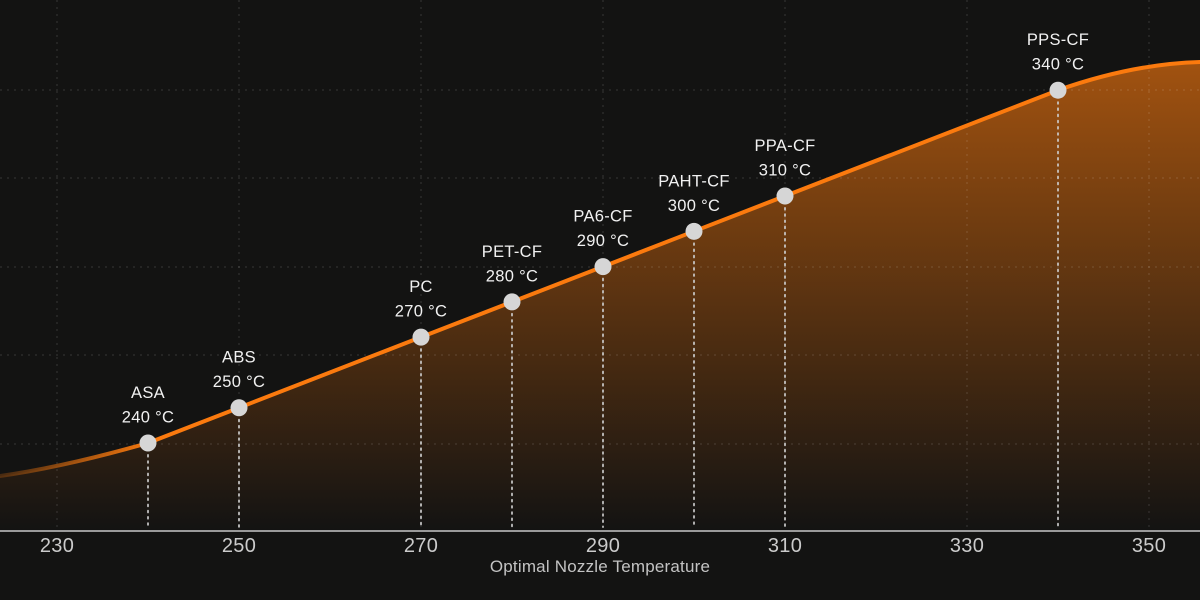  I want to click on x-axis-title: Optimal Nozzle Temperature, so click(600, 566).